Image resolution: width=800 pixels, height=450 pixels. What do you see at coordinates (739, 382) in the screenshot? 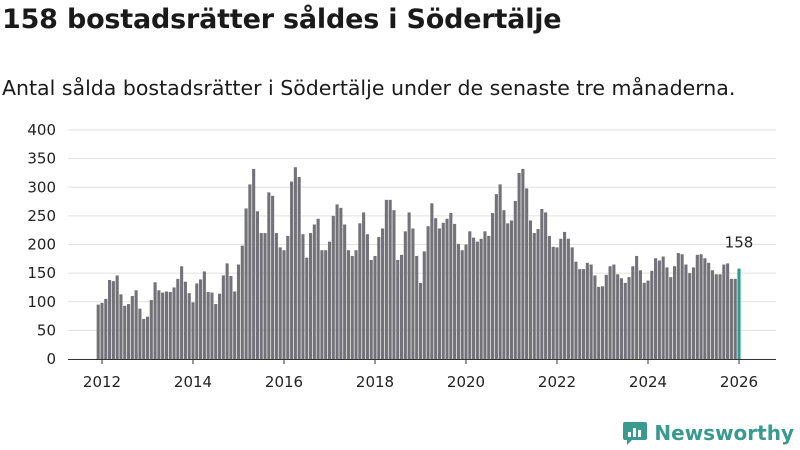
I see `x-tick-label: 2026` at bounding box center [739, 382].